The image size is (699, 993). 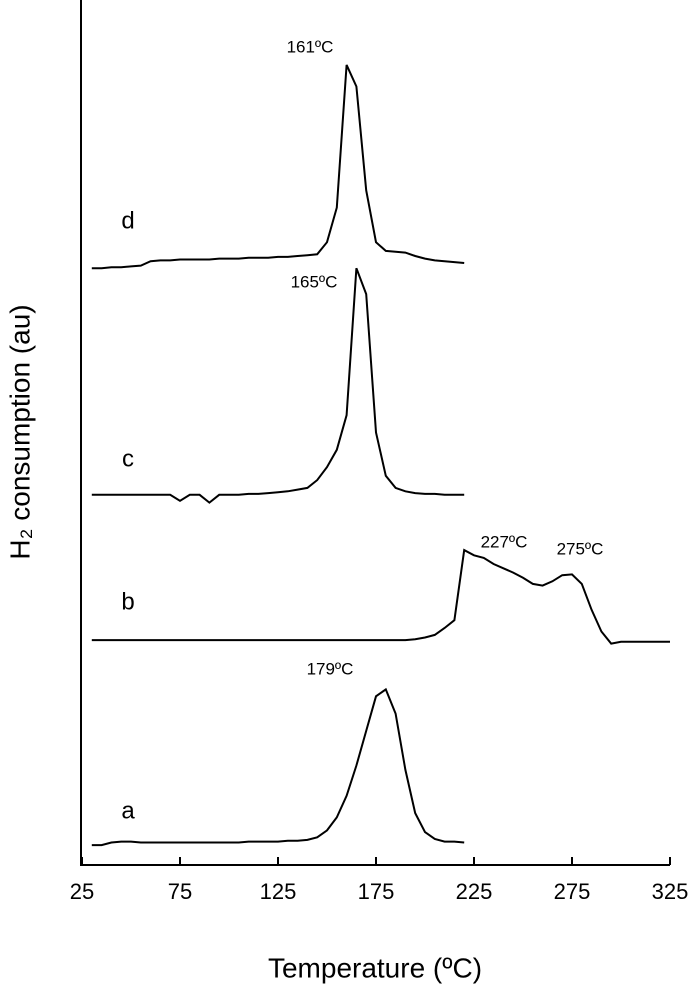 What do you see at coordinates (572, 891) in the screenshot?
I see `x-tick-label: 275` at bounding box center [572, 891].